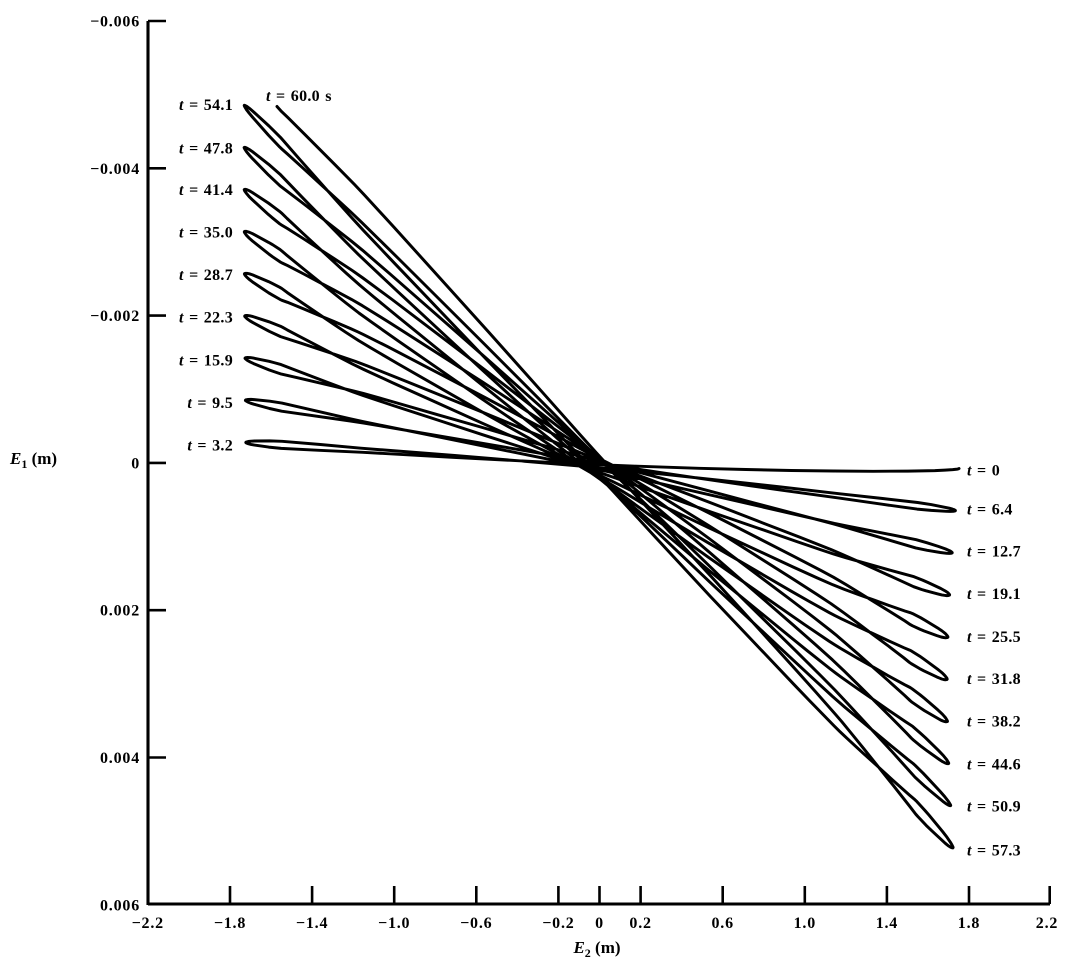  What do you see at coordinates (596, 949) in the screenshot?
I see `svg-text: E2 (m)` at bounding box center [596, 949].